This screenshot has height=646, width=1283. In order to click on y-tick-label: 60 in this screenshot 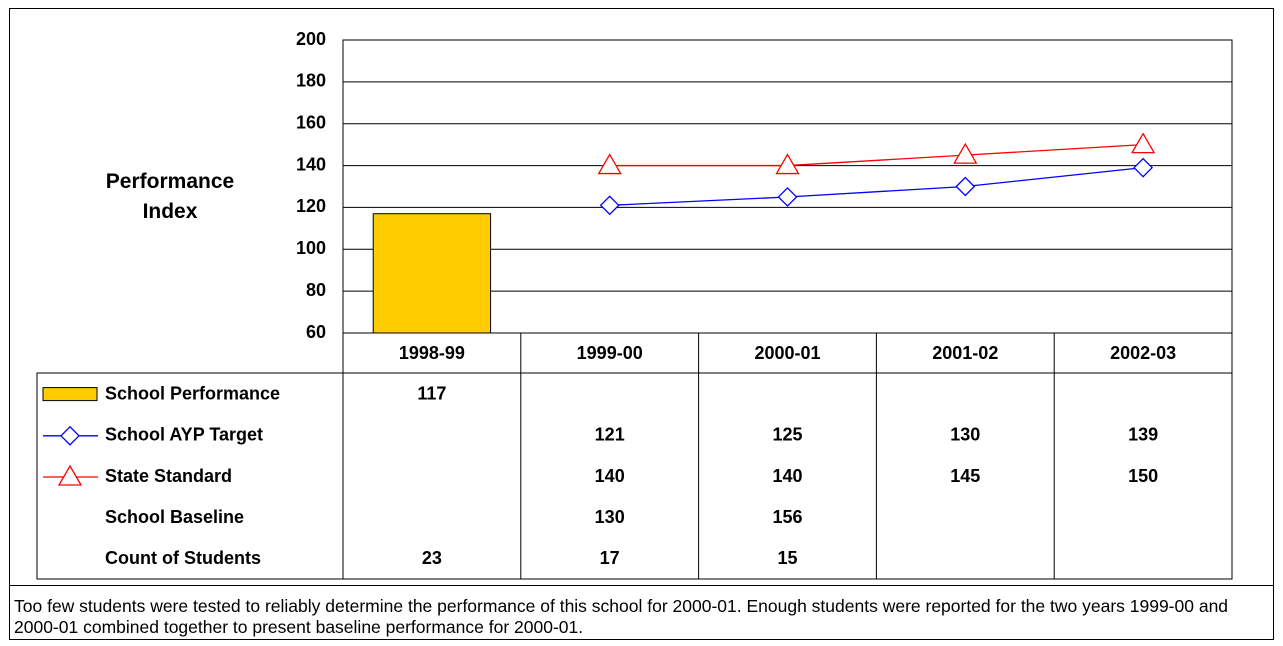, I will do `click(316, 332)`.